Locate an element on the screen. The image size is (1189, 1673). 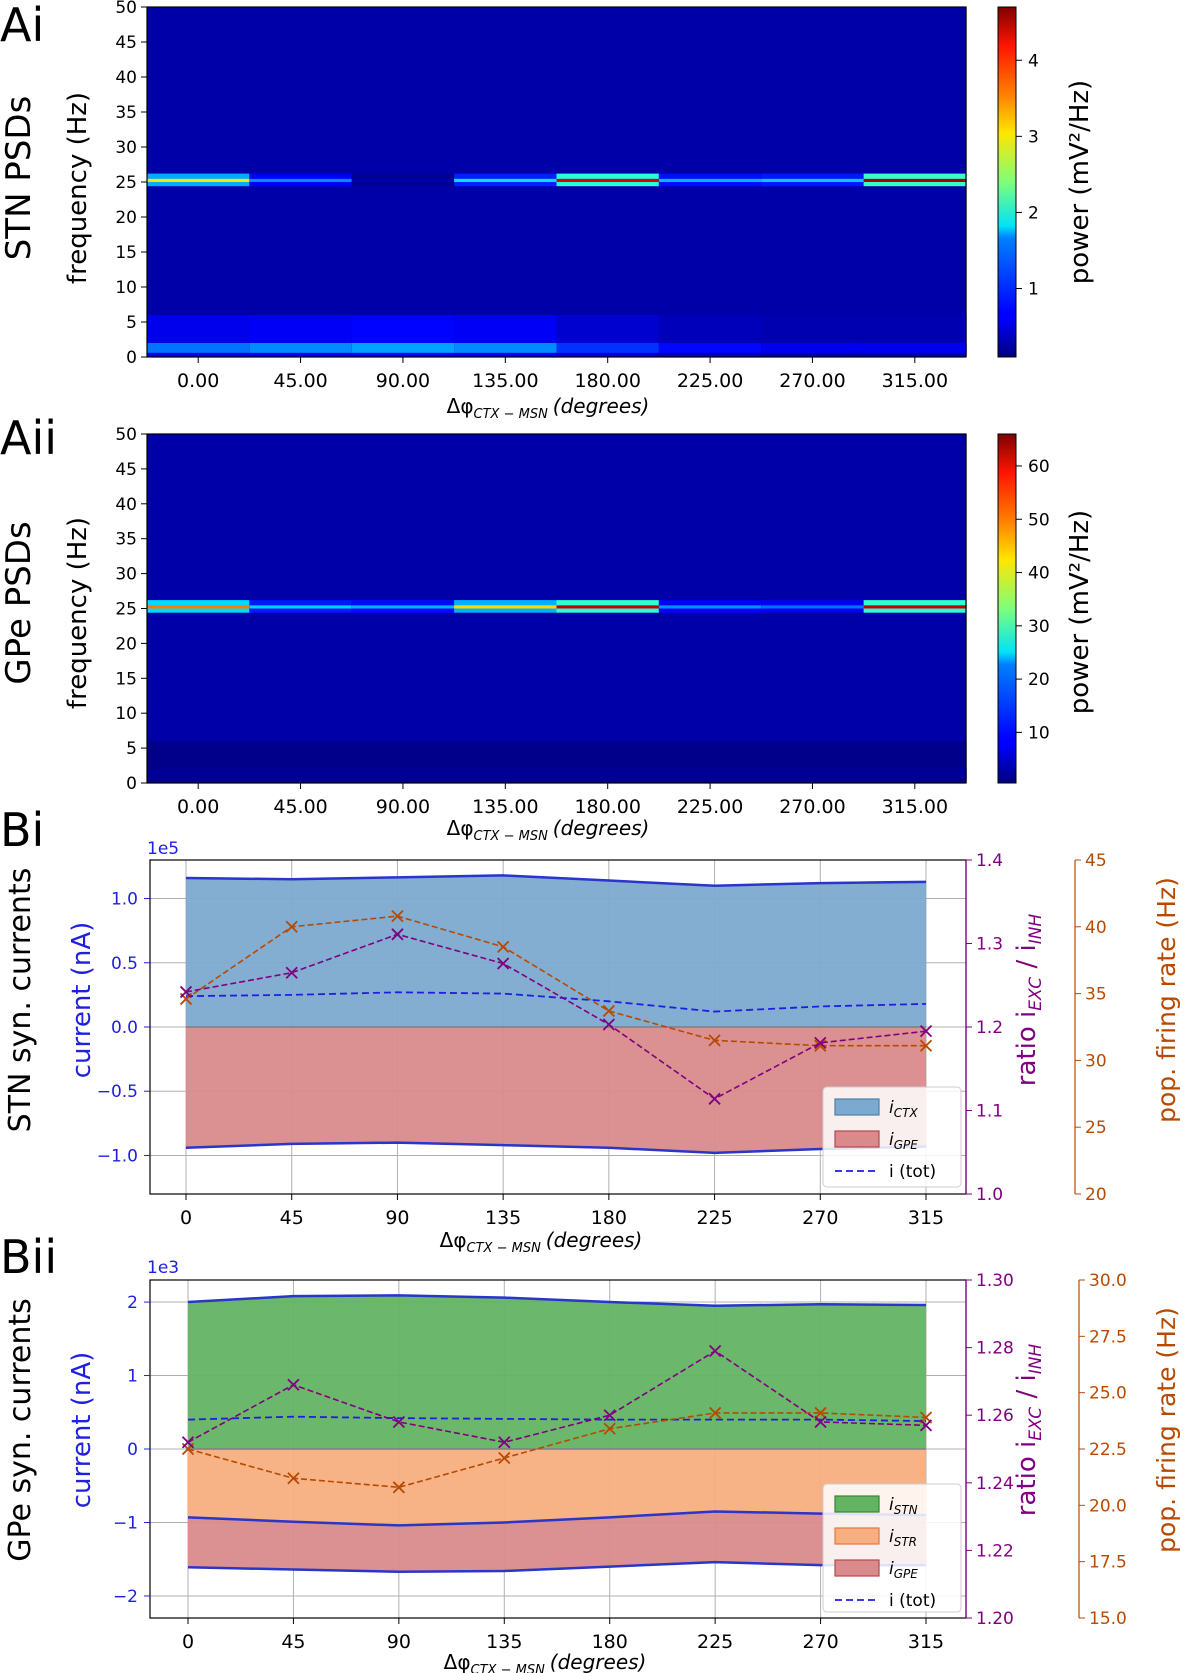
panel-label-bii: Bii is located at coordinates (28, 1257).